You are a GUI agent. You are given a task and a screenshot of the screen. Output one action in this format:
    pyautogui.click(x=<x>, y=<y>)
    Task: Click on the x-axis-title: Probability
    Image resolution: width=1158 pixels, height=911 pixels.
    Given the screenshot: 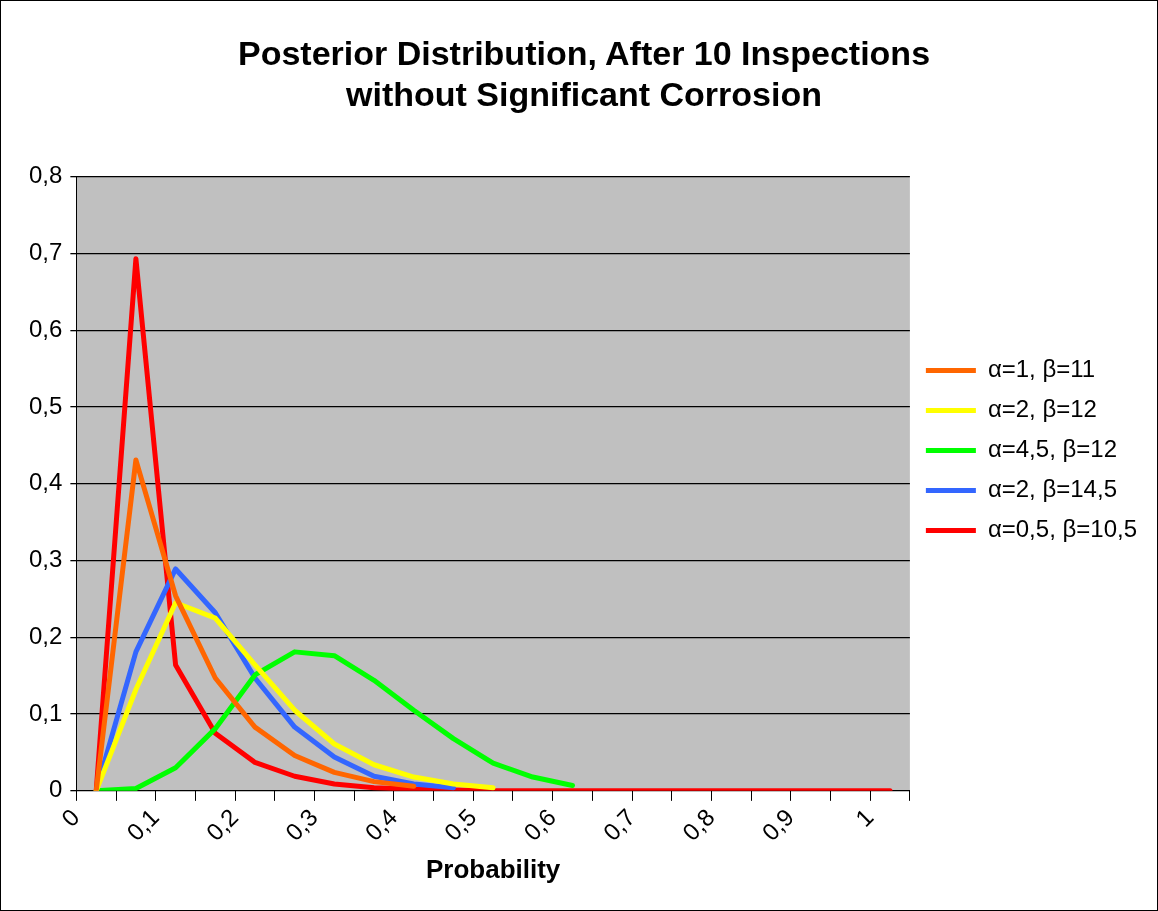 What is the action you would take?
    pyautogui.click(x=493, y=868)
    